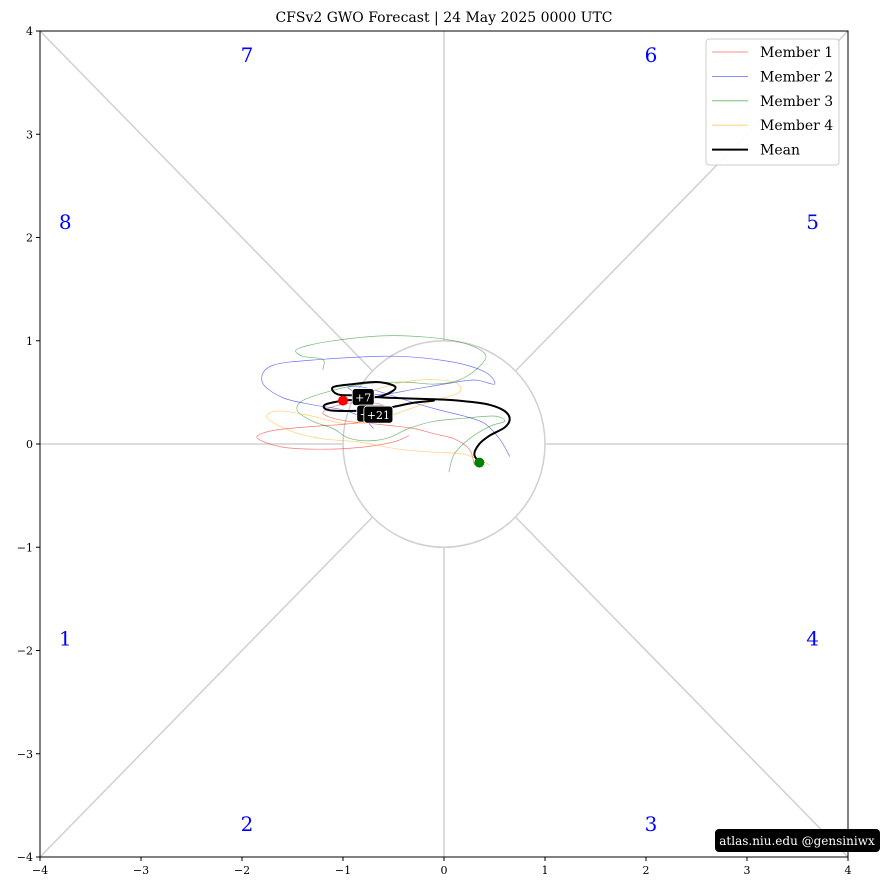 This screenshot has height=890, width=881. I want to click on legend-item-member-4: Member 4, so click(772, 126).